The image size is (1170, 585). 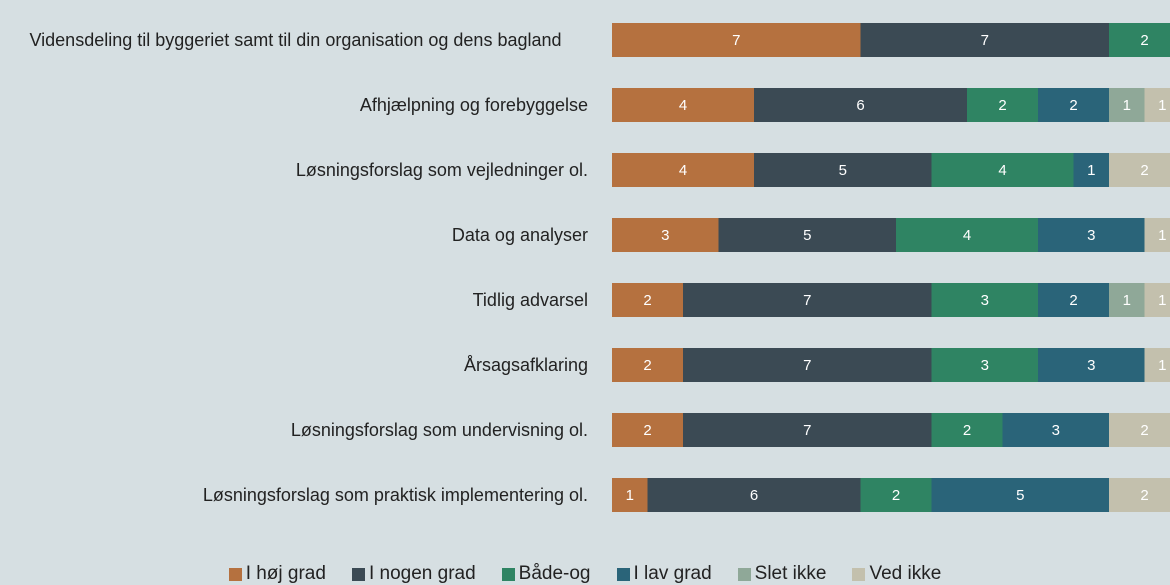 I want to click on category-label: Data og analyser, so click(x=519, y=235).